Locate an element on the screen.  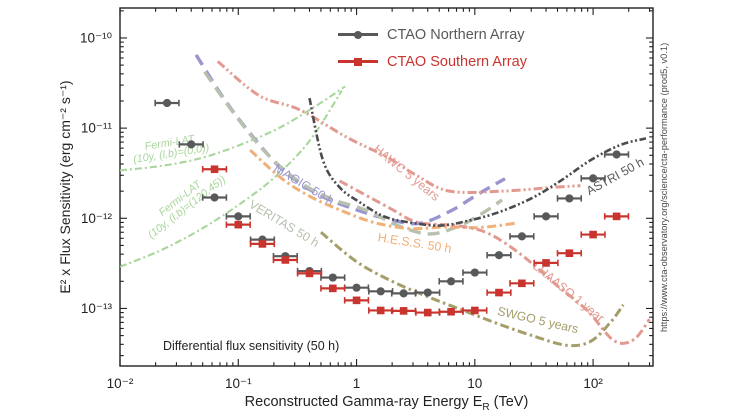
svg-text: H.E.S.S. 50 h is located at coordinates (415, 243).